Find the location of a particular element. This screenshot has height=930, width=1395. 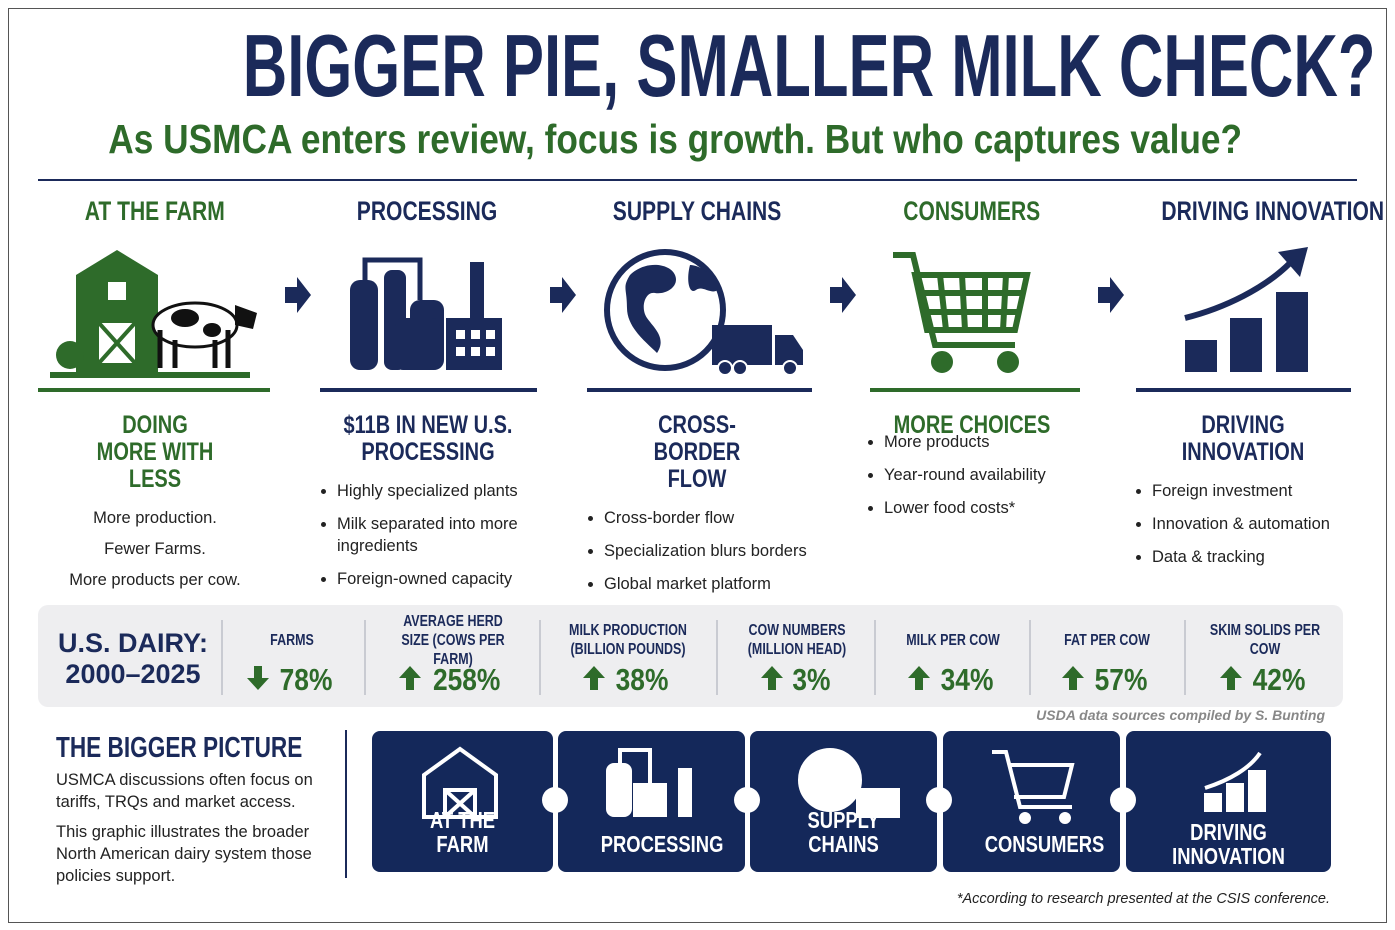

stat-value: 57% is located at coordinates (1121, 679).